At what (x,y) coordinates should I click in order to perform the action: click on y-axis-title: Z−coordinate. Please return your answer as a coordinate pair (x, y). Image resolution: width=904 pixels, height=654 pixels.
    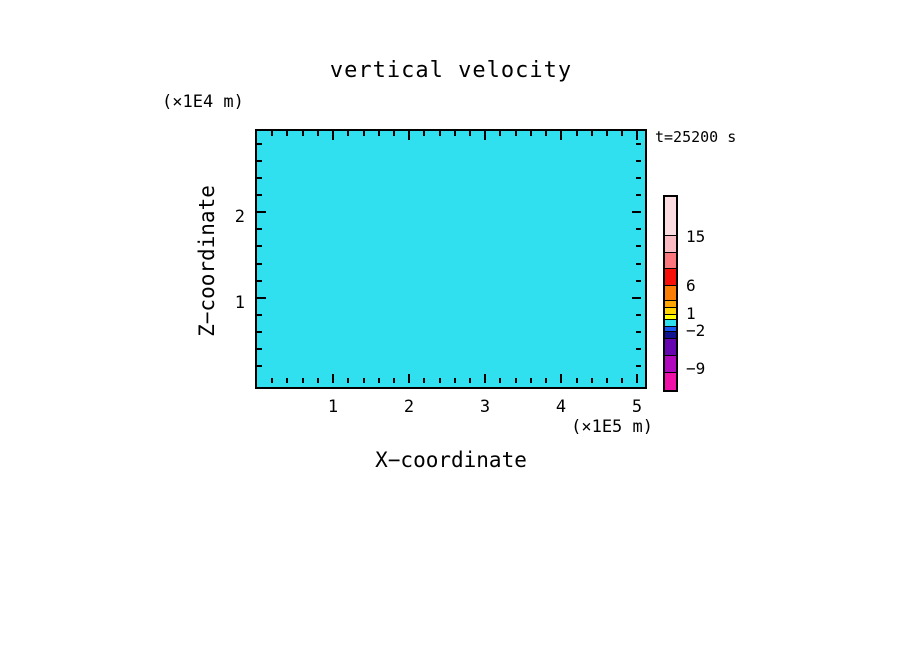
    Looking at the image, I should click on (207, 261).